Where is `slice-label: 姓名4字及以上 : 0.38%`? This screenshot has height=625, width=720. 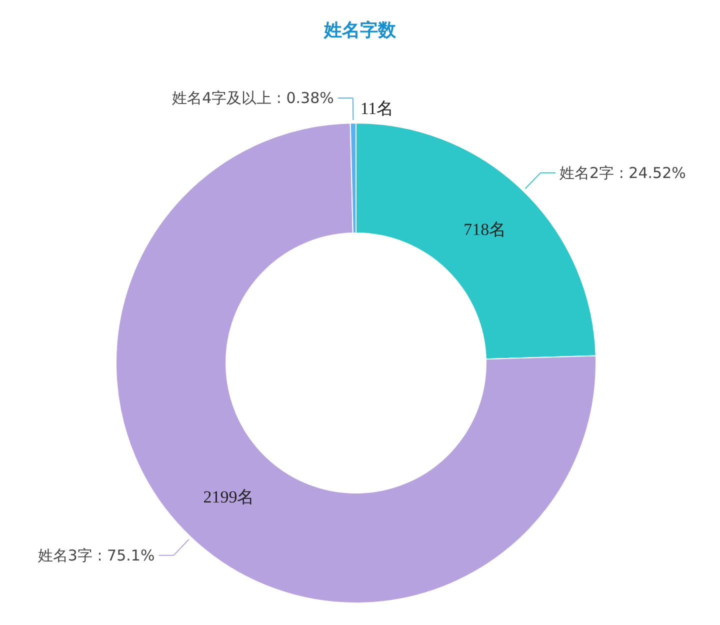 slice-label: 姓名4字及以上 : 0.38% is located at coordinates (253, 98).